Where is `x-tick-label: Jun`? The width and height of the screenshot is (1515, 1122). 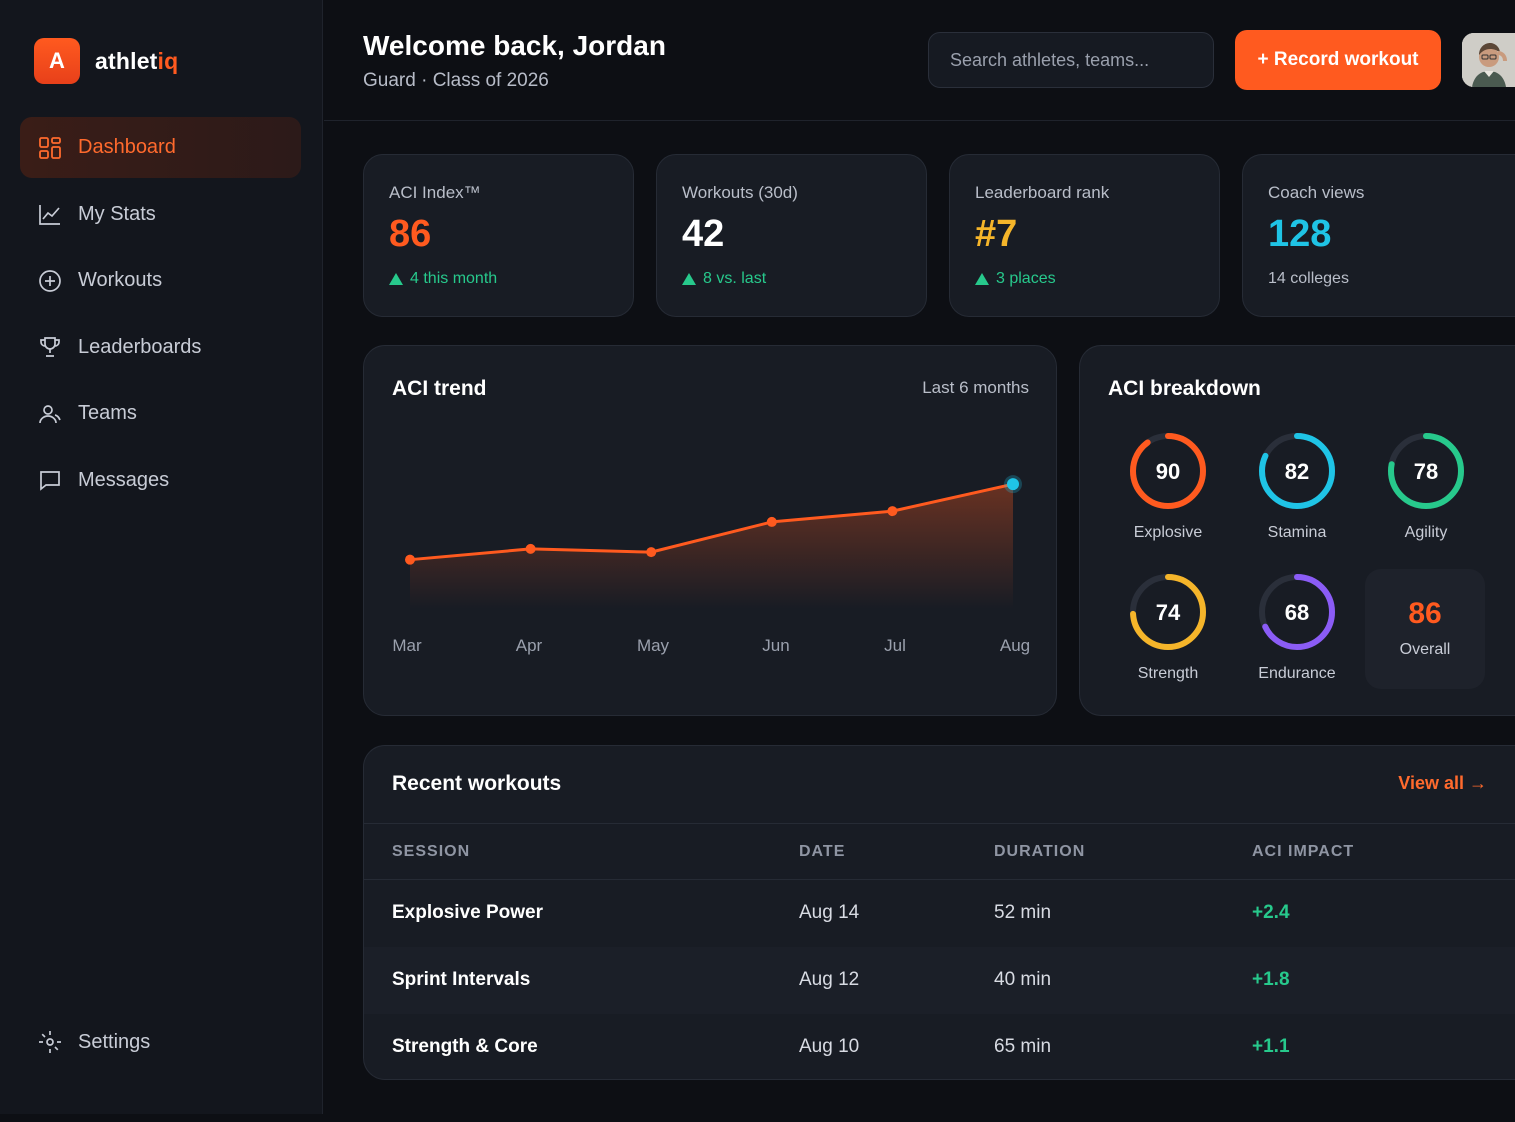
x-tick-label: Jun is located at coordinates (775, 645).